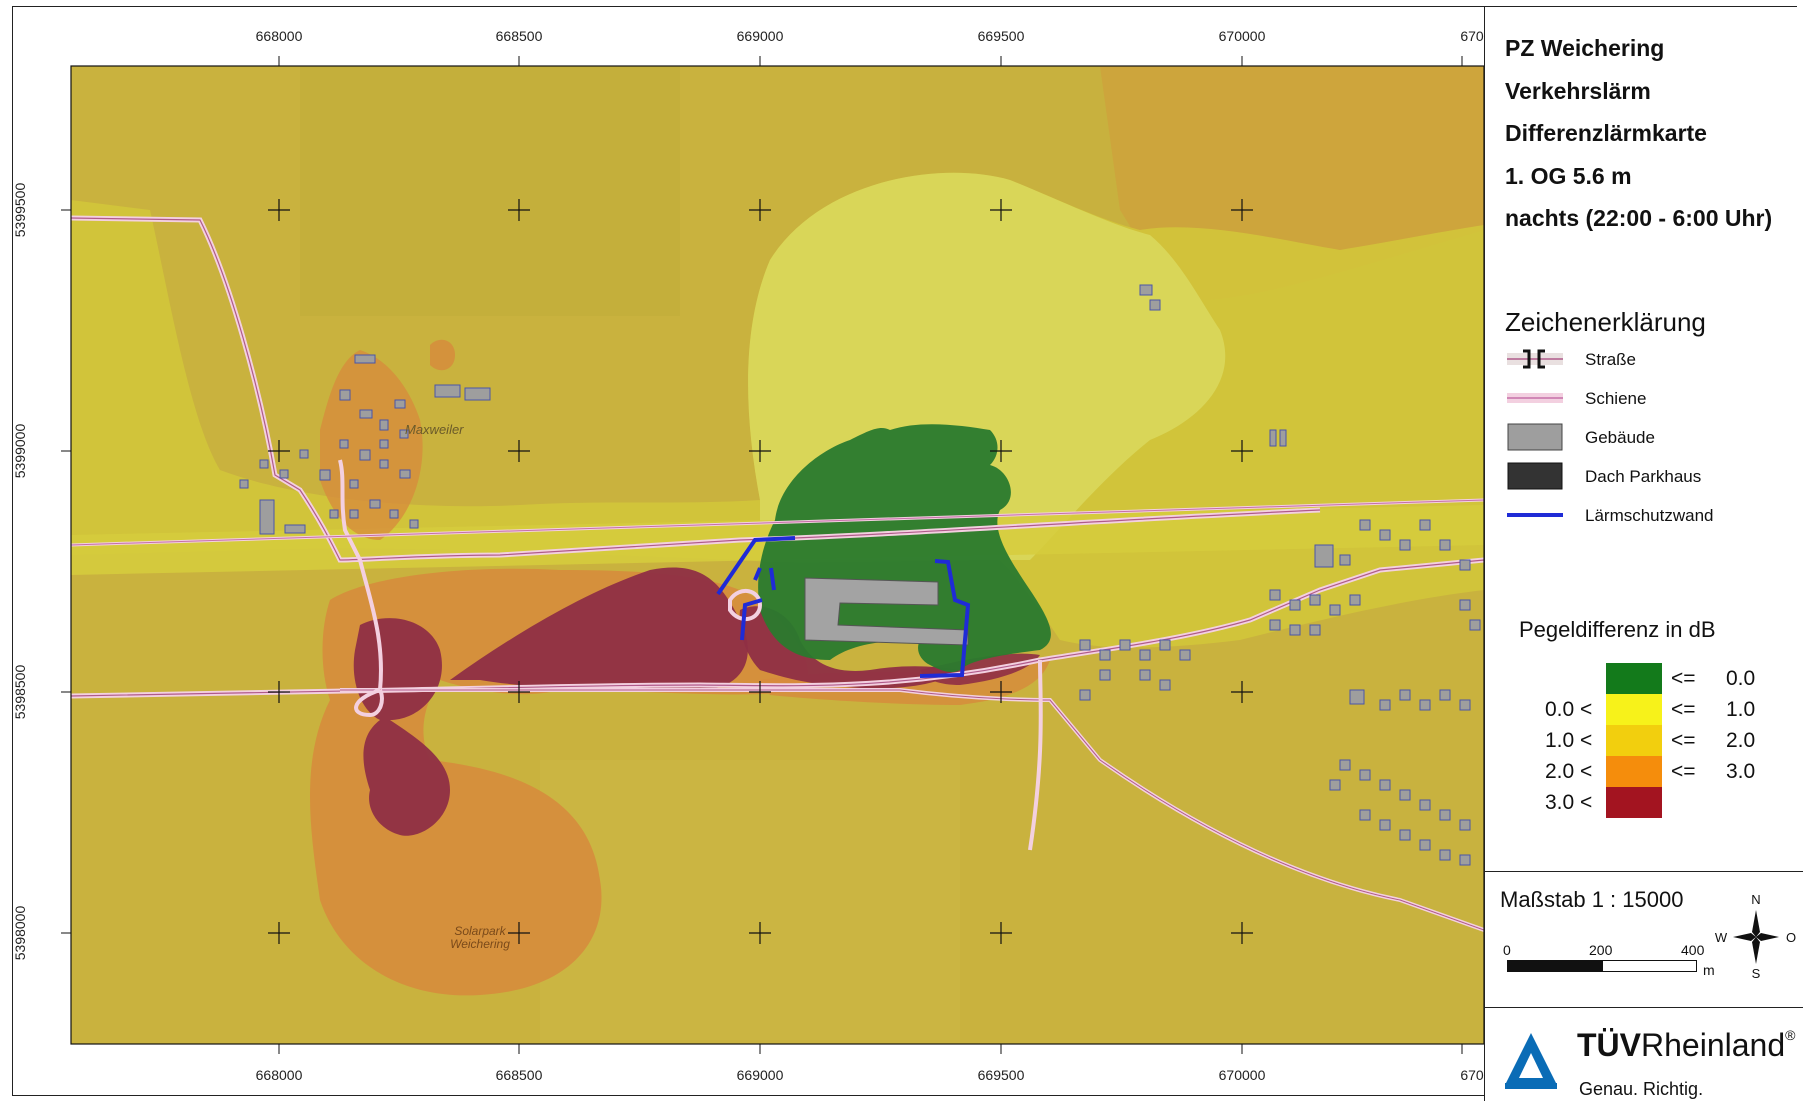 Image resolution: width=1807 pixels, height=1103 pixels. I want to click on legend-item-building: Gebäude, so click(1645, 438).